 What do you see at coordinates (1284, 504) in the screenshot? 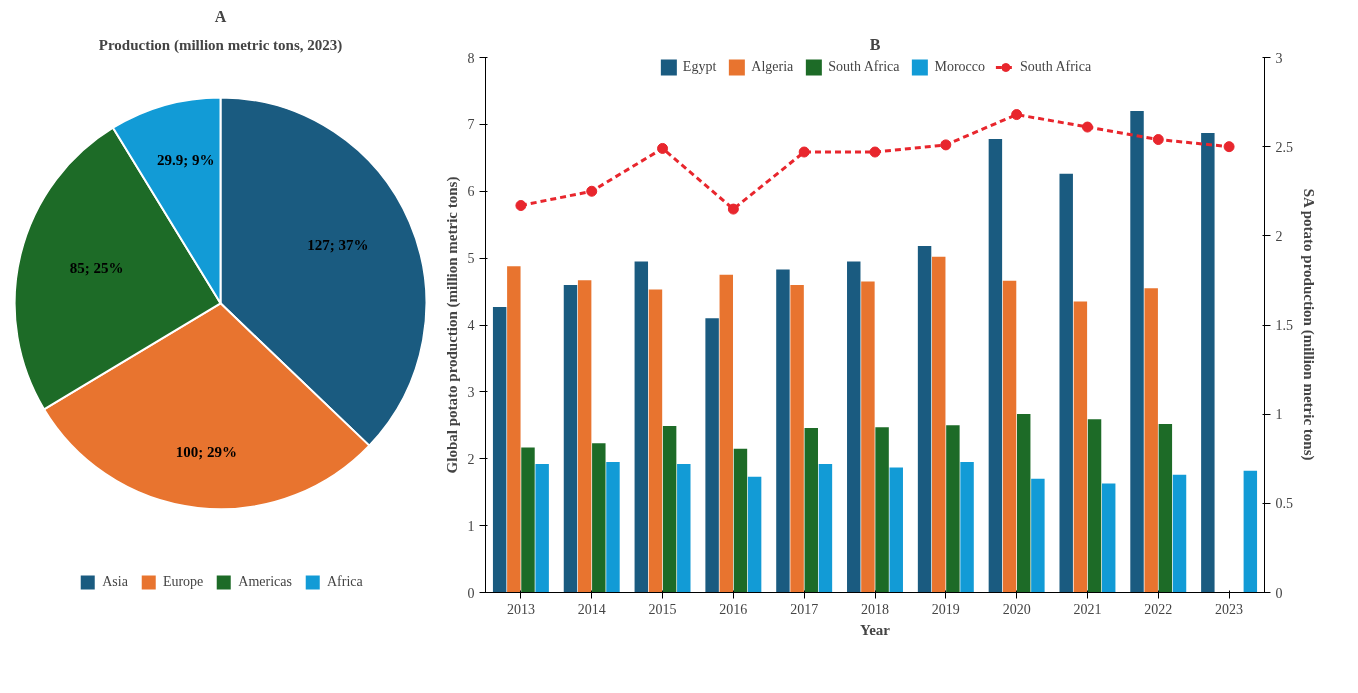
I see `y2-tick-label: 0.5` at bounding box center [1284, 504].